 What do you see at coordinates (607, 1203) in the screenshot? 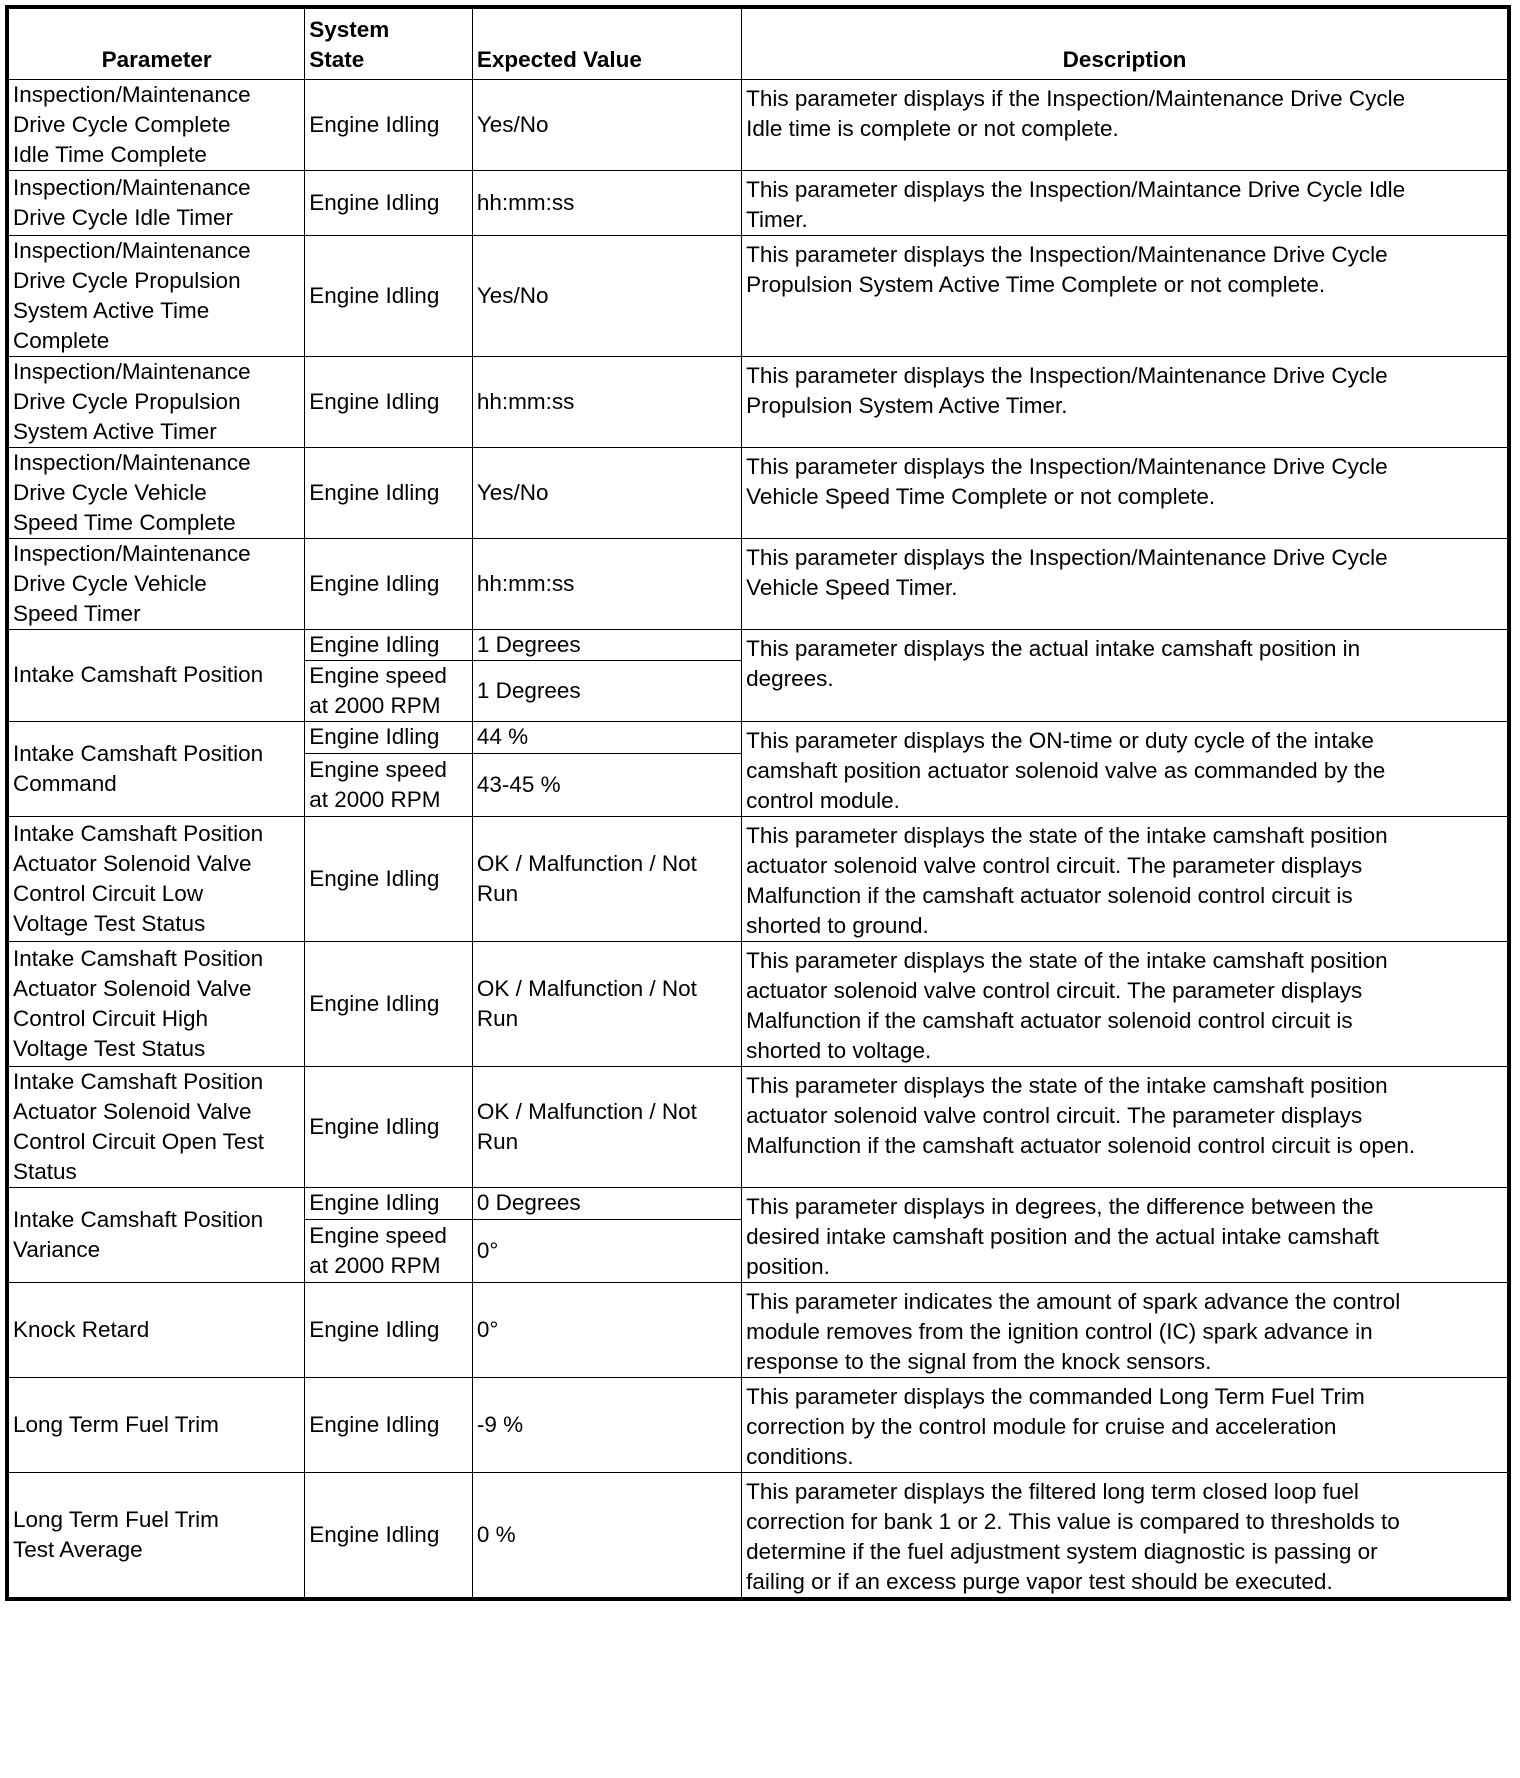
I see `expected-value-cell: 0 Degrees` at bounding box center [607, 1203].